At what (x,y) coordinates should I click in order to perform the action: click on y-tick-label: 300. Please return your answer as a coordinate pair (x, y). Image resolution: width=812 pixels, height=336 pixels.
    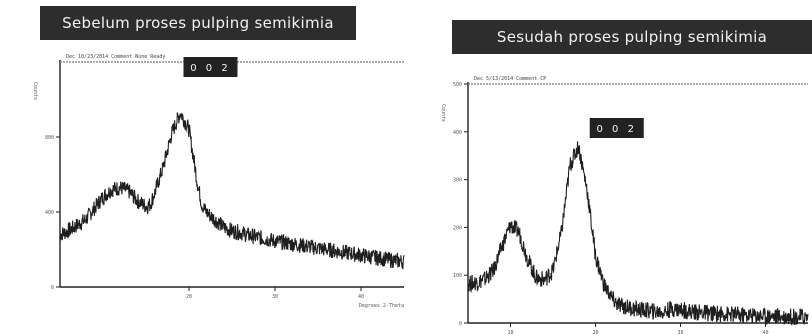
    Looking at the image, I should click on (457, 181).